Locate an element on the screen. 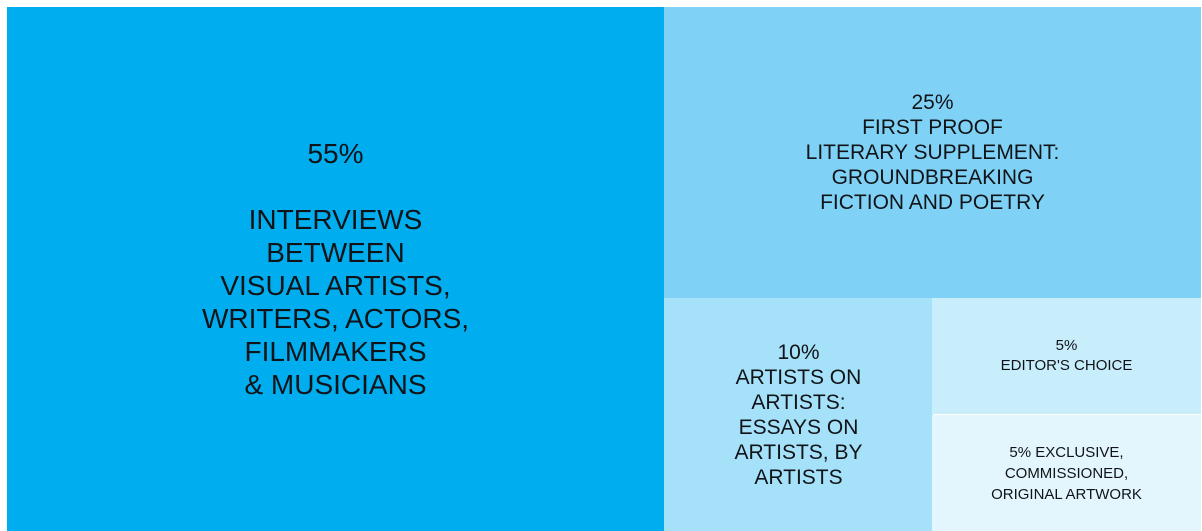 Image resolution: width=1202 pixels, height=531 pixels. cell-category-label: COMMISSIONED, ORIGINAL ARTWORK is located at coordinates (1066, 483).